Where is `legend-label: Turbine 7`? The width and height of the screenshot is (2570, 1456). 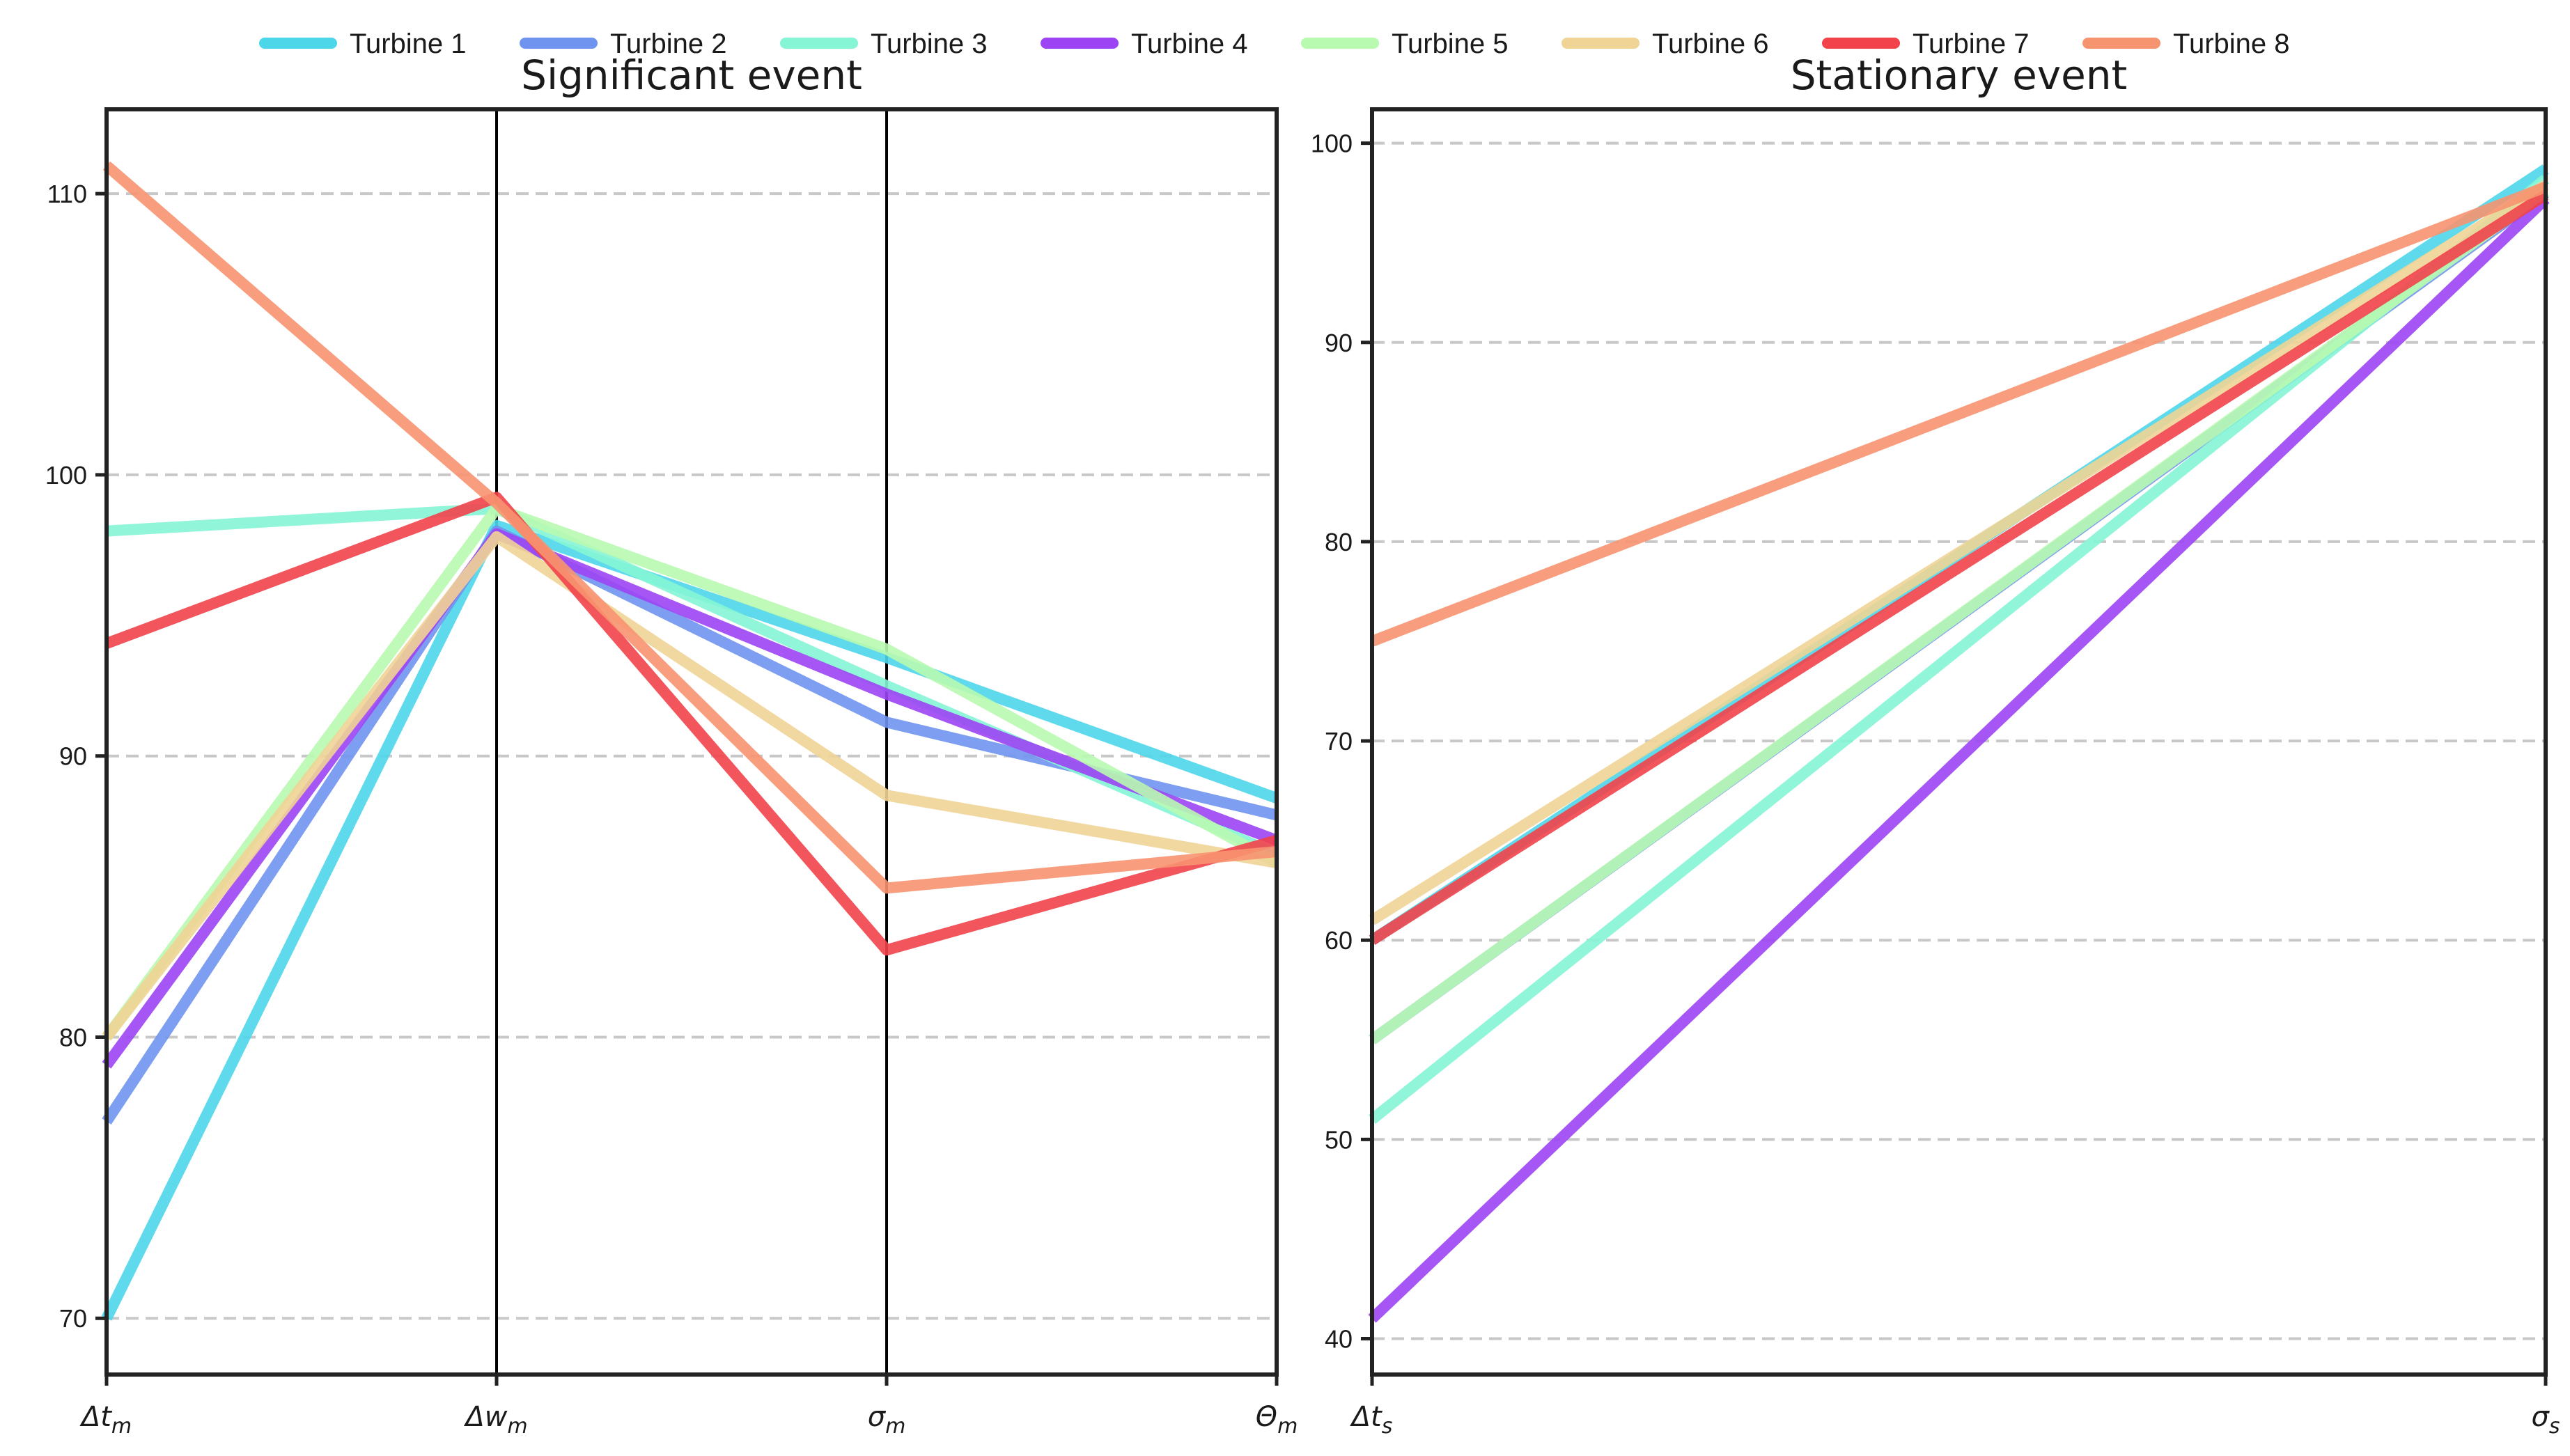
legend-label: Turbine 7 is located at coordinates (1972, 44).